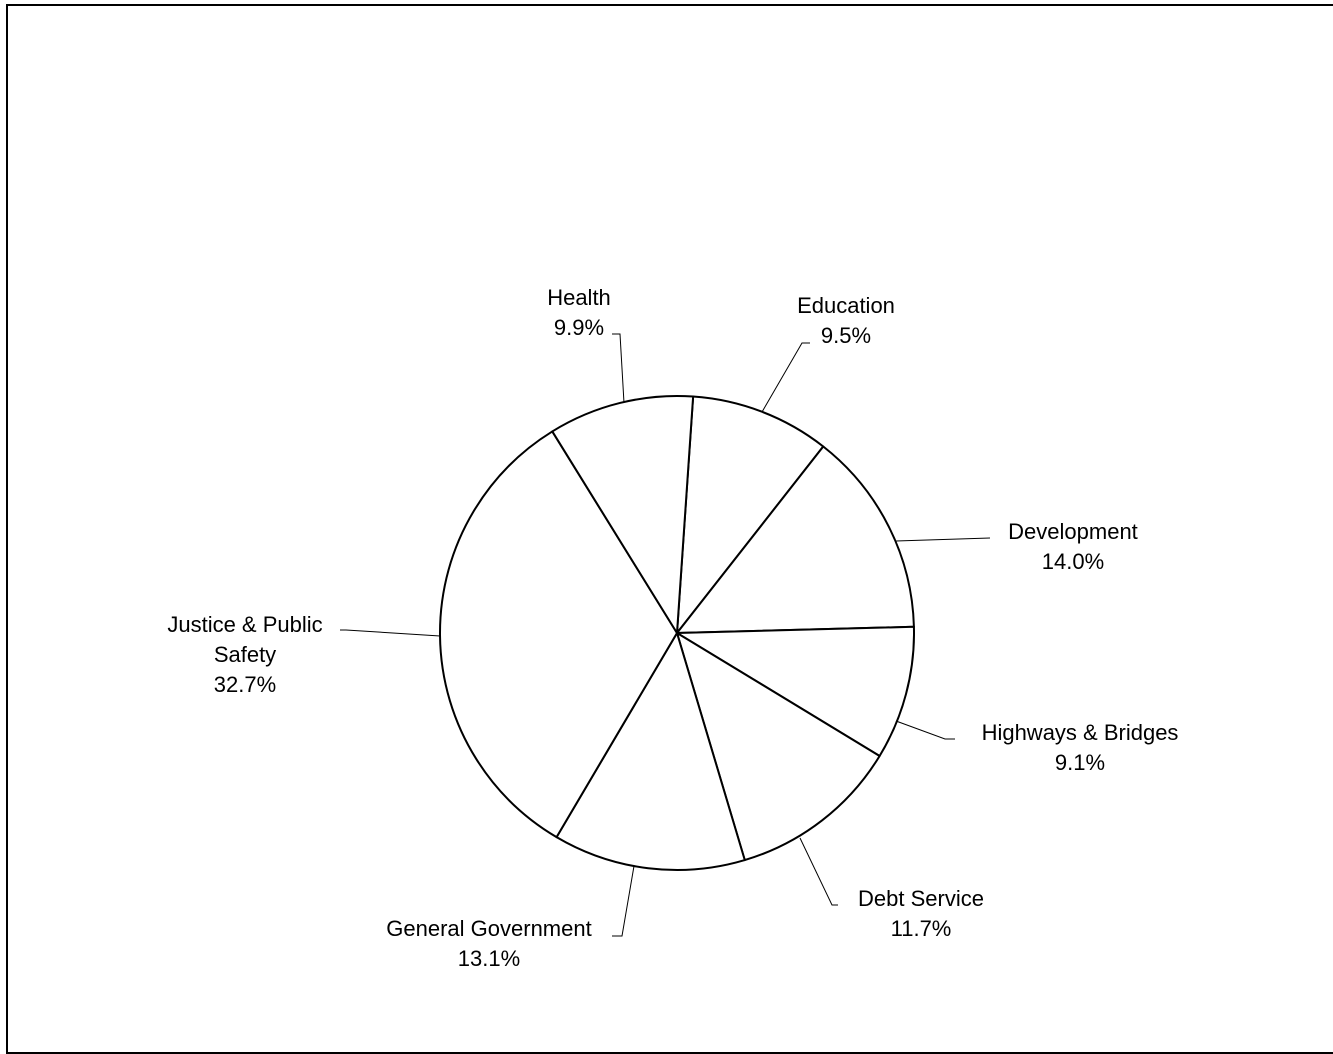 This screenshot has width=1333, height=1054. What do you see at coordinates (579, 297) in the screenshot?
I see `data-label-category: Health` at bounding box center [579, 297].